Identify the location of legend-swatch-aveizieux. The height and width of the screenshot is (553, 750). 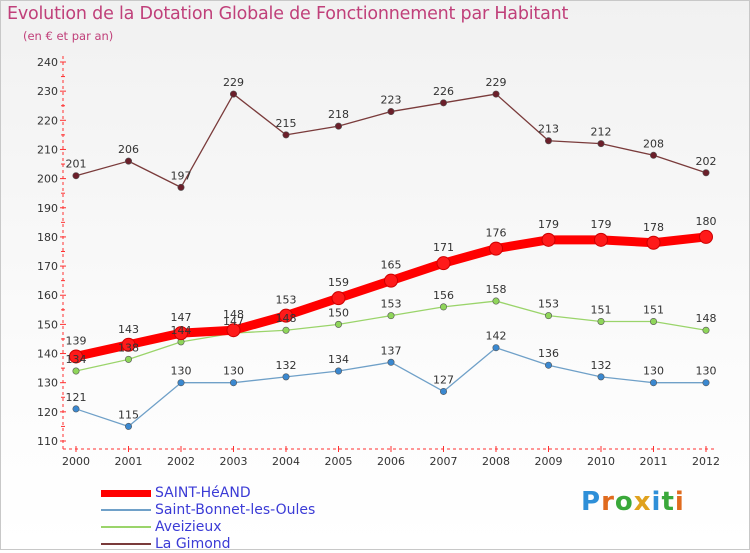
(126, 527).